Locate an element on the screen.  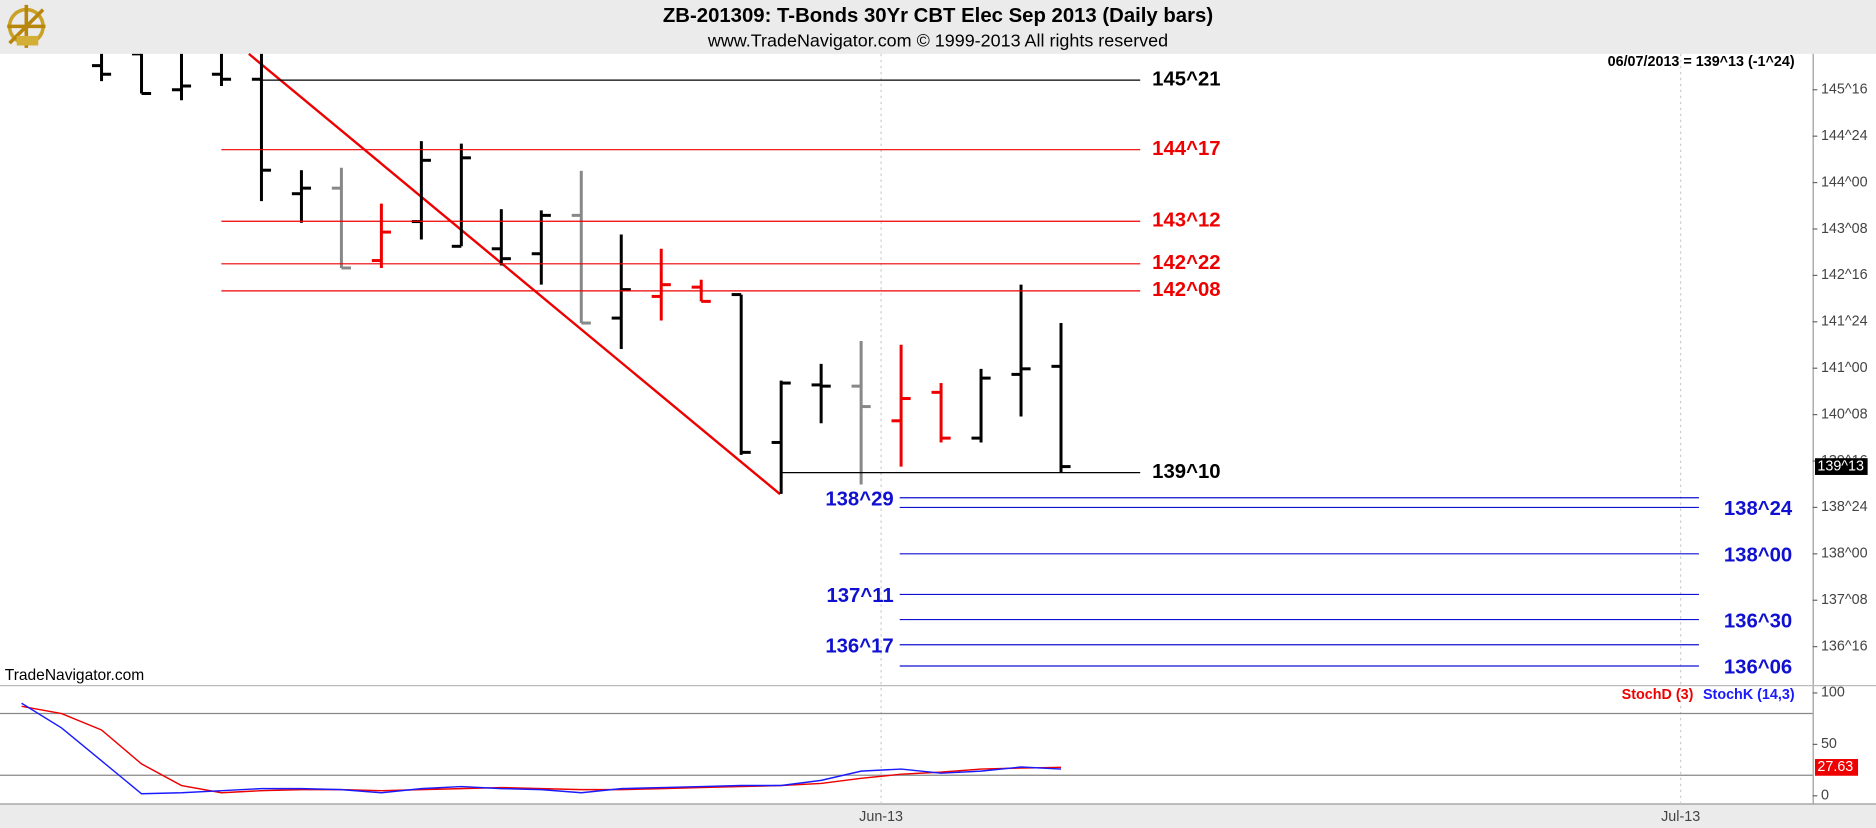
legend-entry: StochK (14,3) is located at coordinates (1749, 695).